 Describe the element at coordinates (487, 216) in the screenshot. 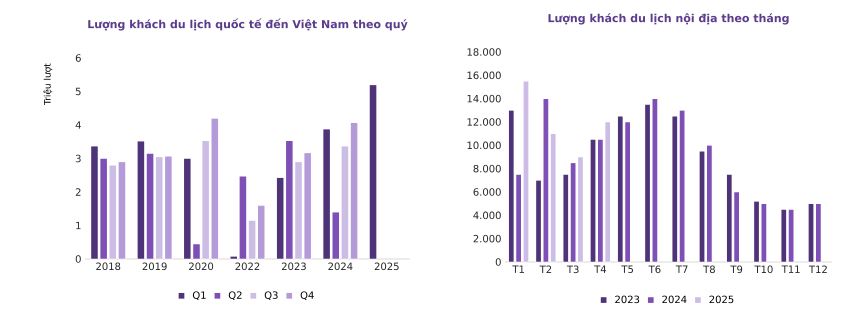

I see `y-tick-label: 4.000` at that location.